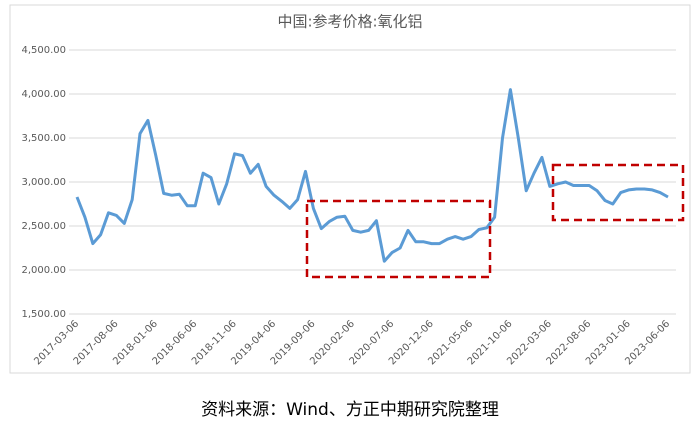 Image resolution: width=700 pixels, height=430 pixels. Describe the element at coordinates (43, 226) in the screenshot. I see `y-tick-label: 2,500.00` at that location.